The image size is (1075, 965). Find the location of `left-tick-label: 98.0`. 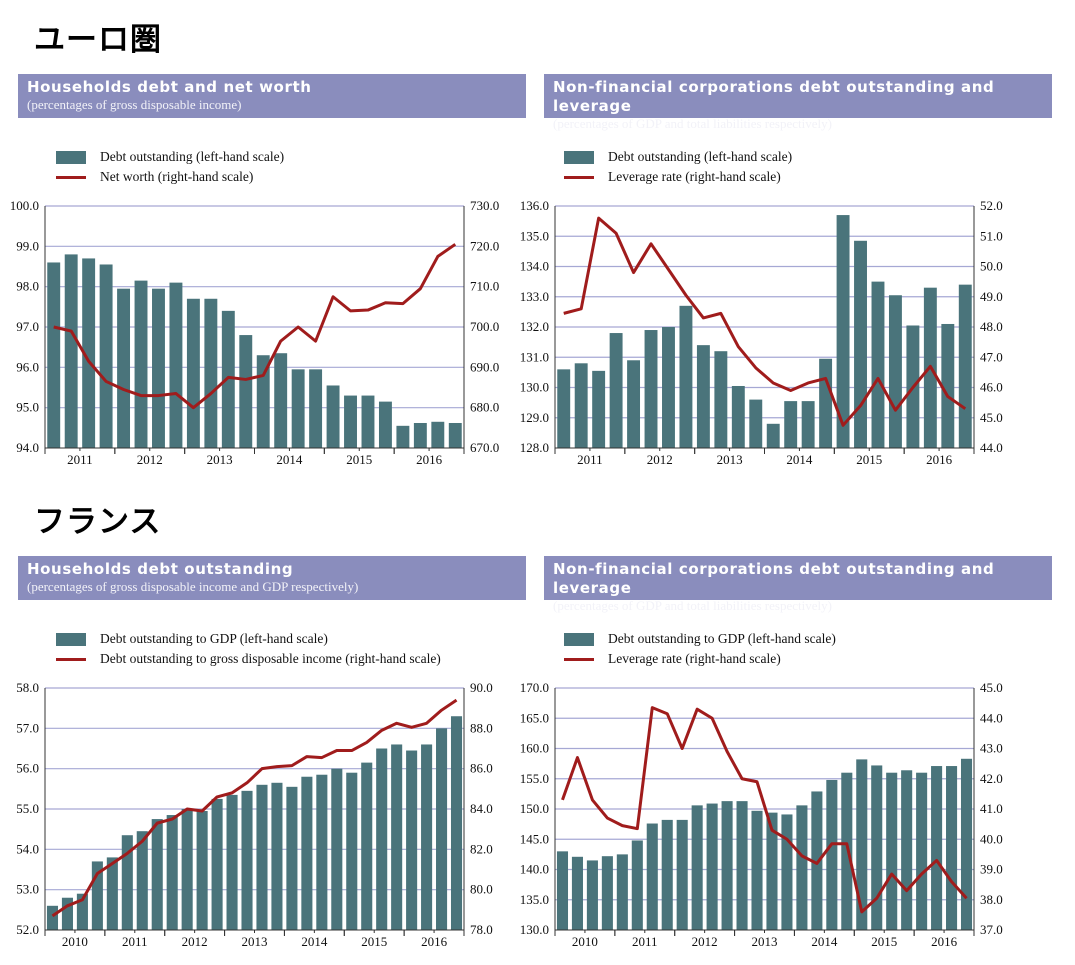

left-tick-label: 98.0 is located at coordinates (27, 286).